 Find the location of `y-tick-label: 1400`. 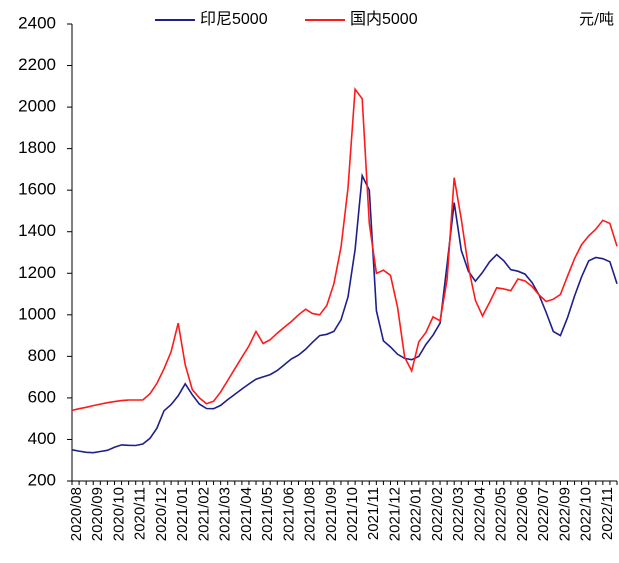

y-tick-label: 1400 is located at coordinates (37, 230).